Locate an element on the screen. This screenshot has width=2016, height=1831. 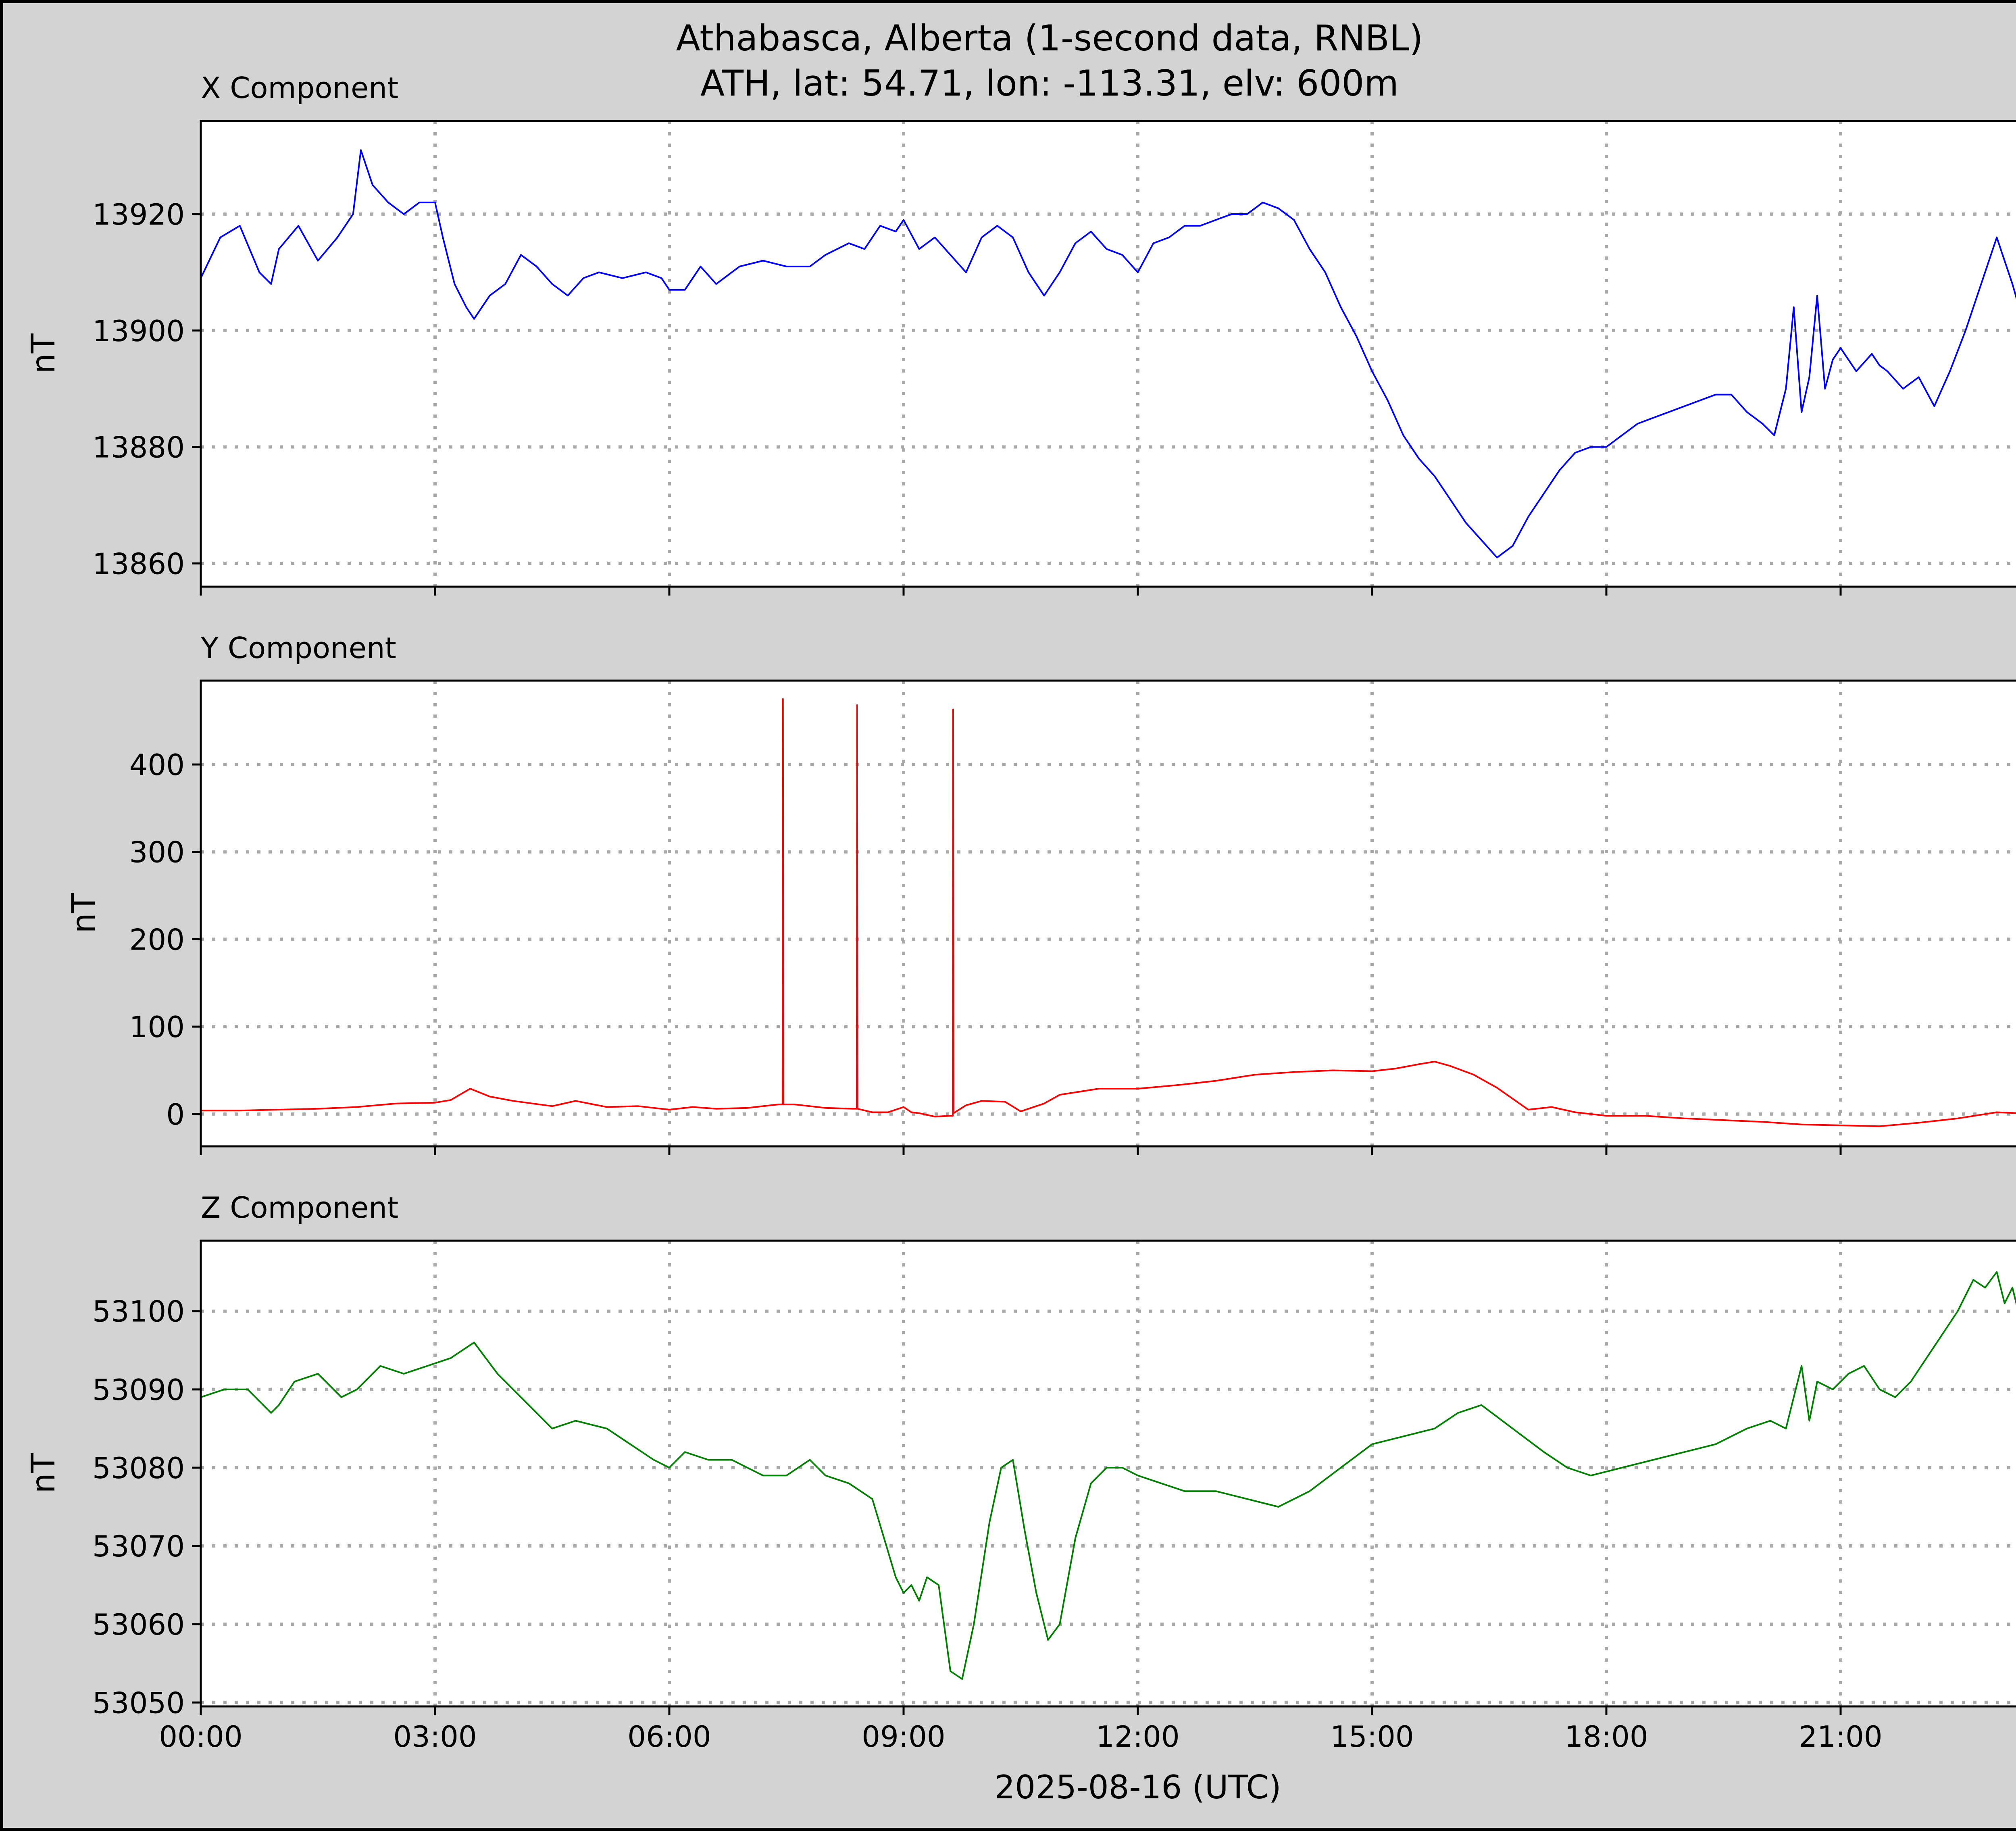
z-component-y-tick-label: 53100 is located at coordinates (138, 1312).